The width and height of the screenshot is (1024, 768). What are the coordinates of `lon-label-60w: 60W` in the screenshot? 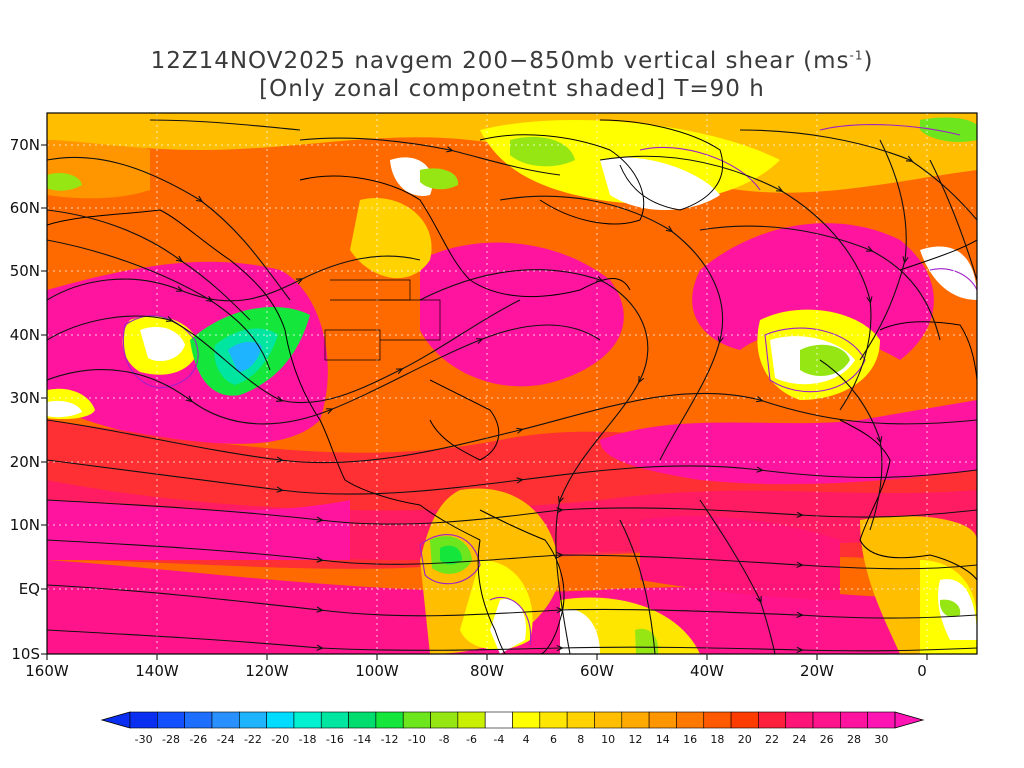 It's located at (597, 671).